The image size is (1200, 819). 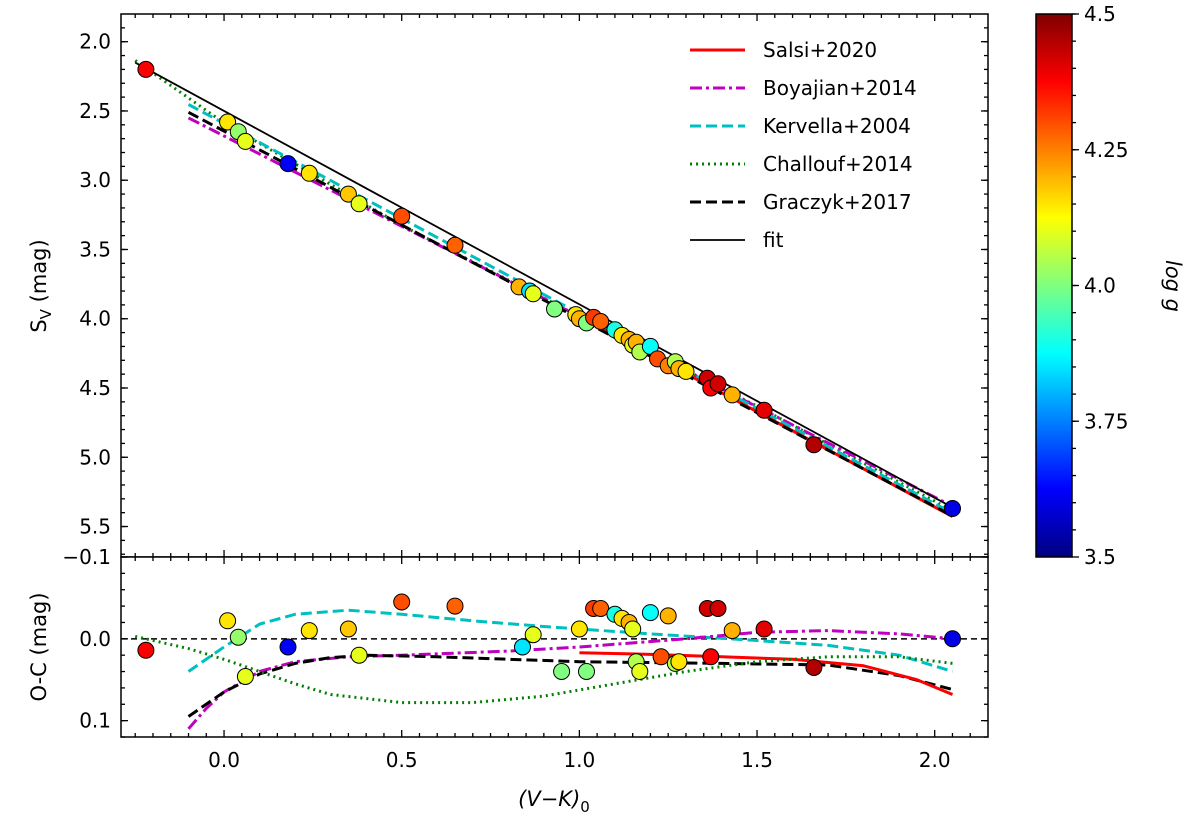 I want to click on top-y-tick-label: 5.0, so click(x=95, y=457).